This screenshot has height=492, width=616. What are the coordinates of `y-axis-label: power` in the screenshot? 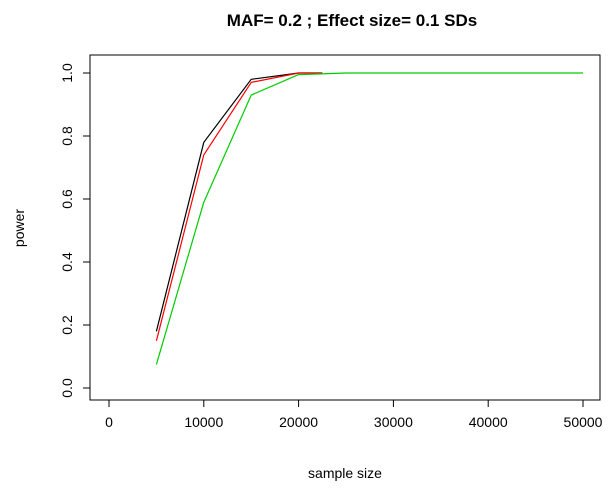 It's located at (19, 228).